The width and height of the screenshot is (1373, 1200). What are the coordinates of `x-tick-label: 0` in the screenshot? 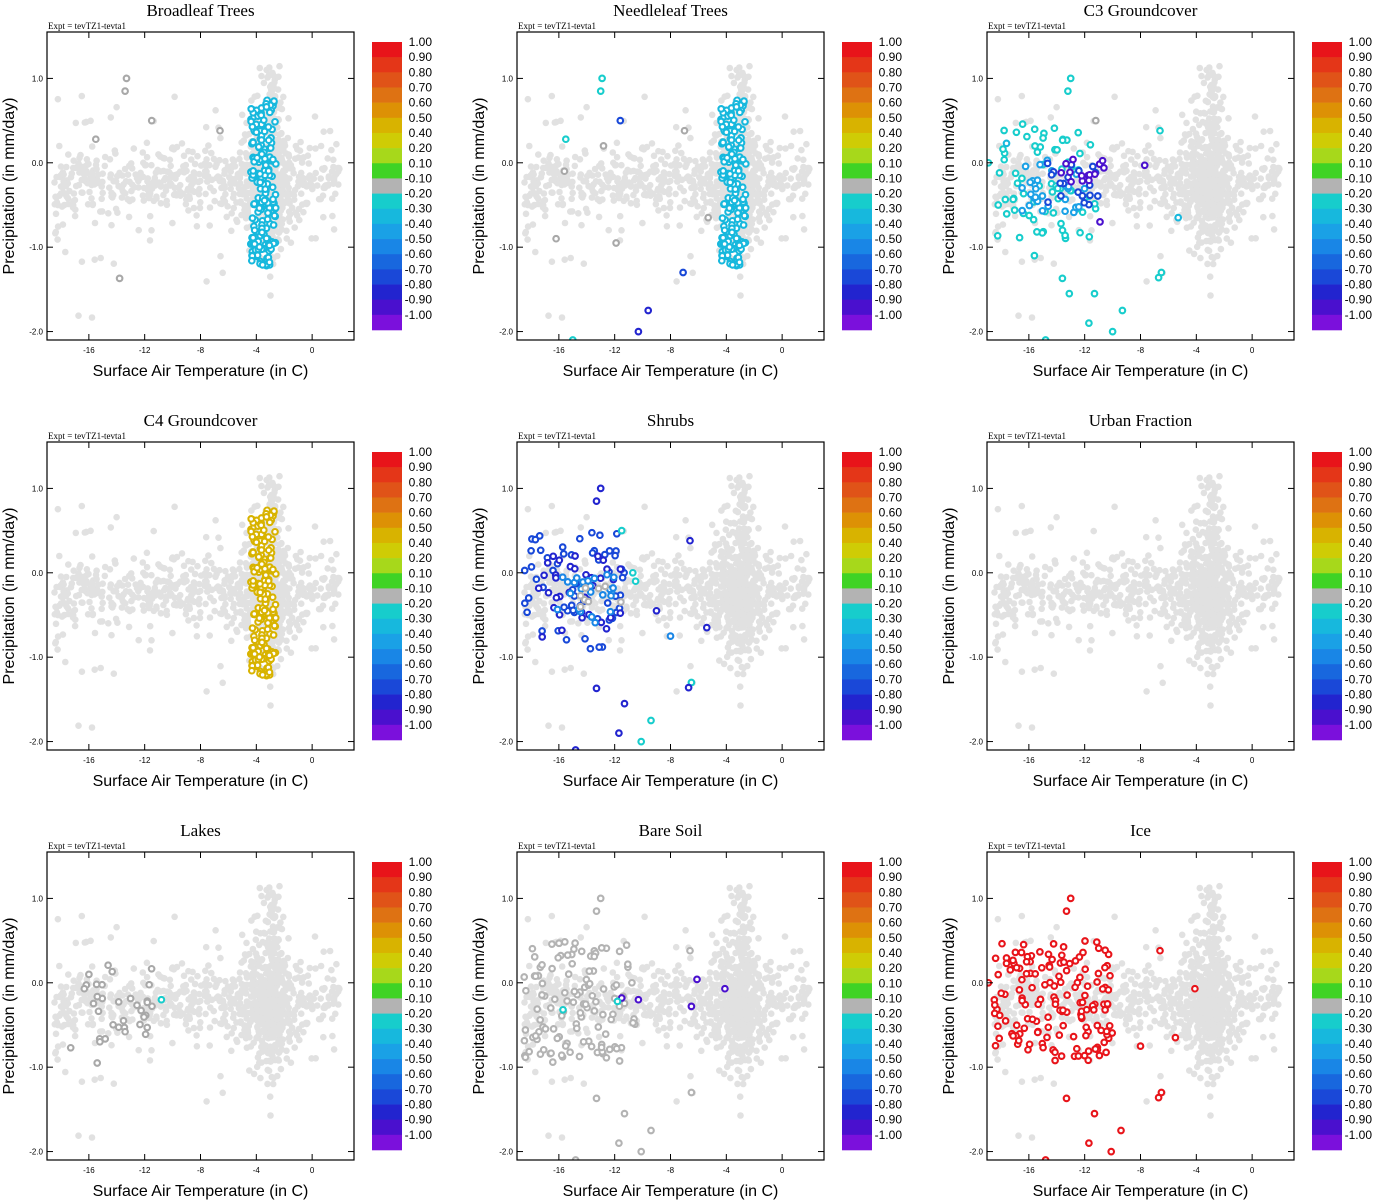 It's located at (1252, 350).